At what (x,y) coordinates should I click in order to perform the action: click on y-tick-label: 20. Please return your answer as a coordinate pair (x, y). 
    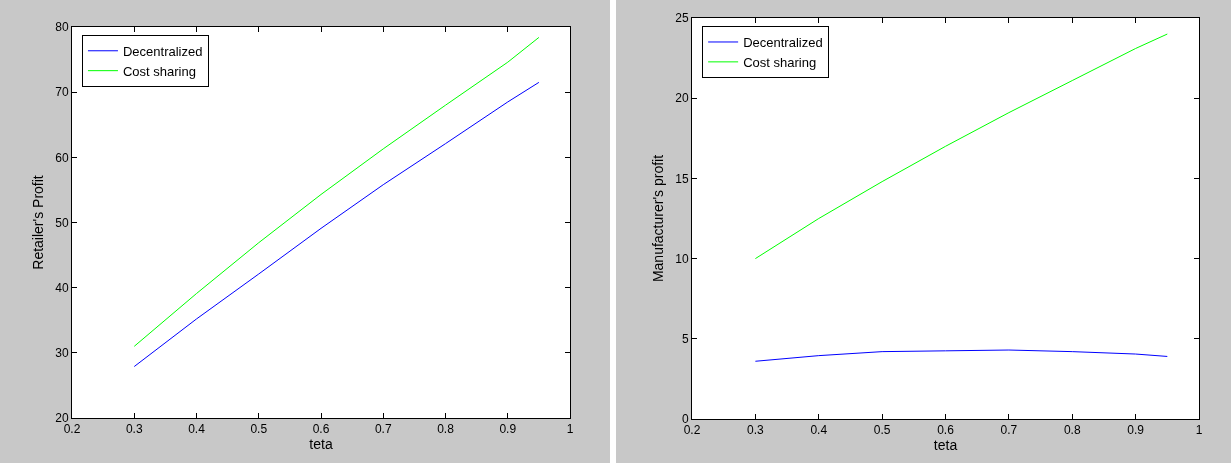
    Looking at the image, I should click on (682, 98).